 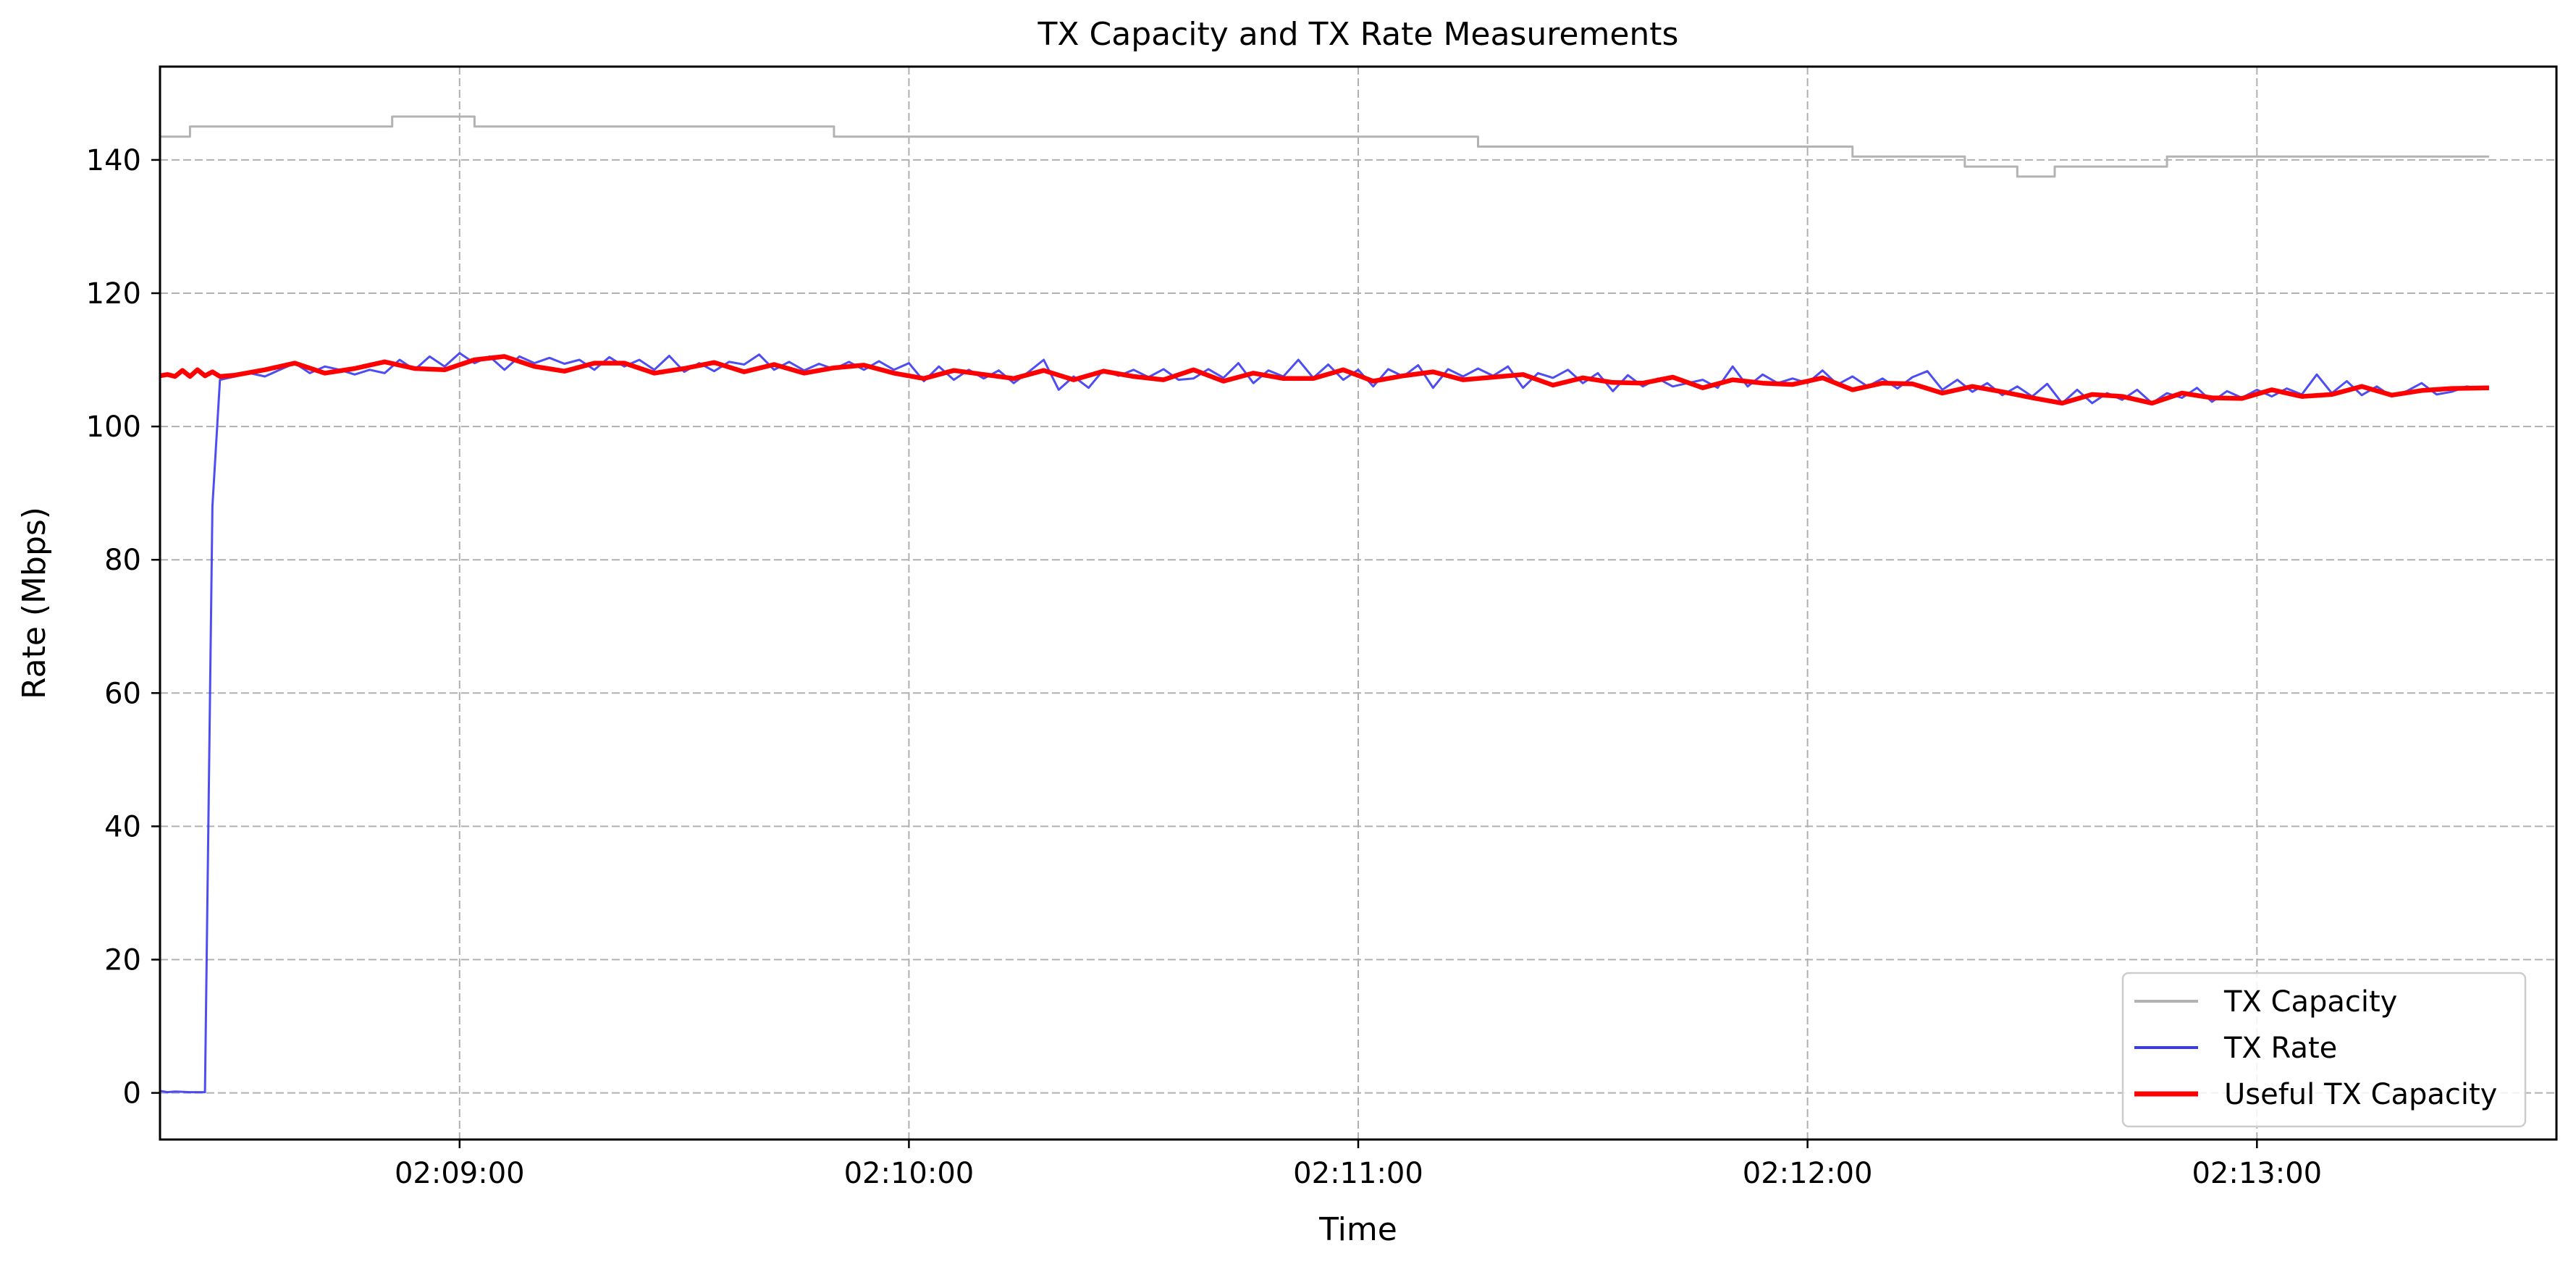 I want to click on y-tick-label: 120, so click(x=113, y=294).